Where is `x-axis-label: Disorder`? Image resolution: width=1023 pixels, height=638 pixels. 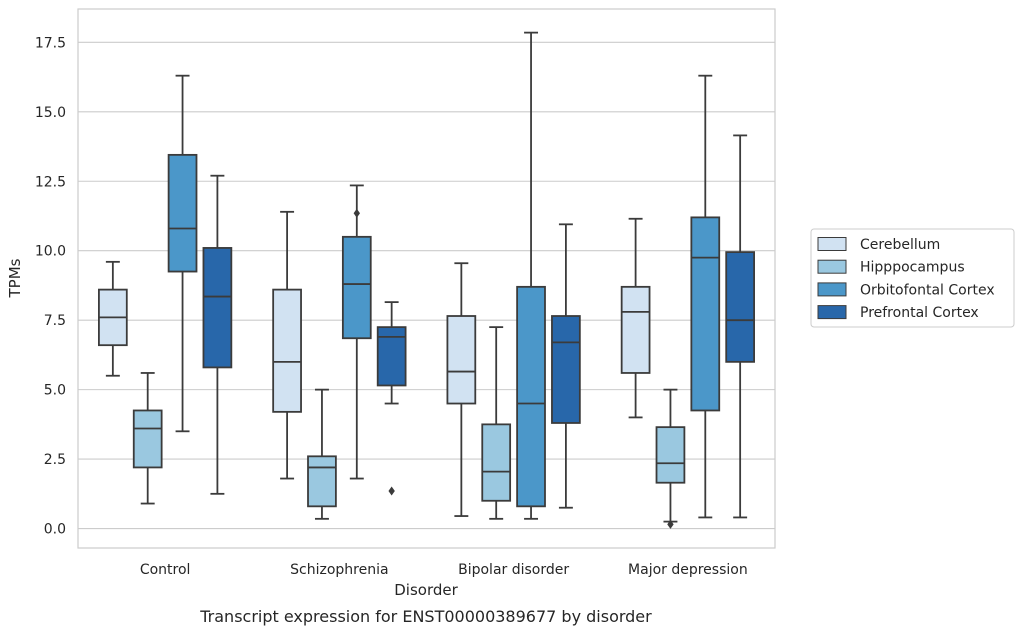 x-axis-label: Disorder is located at coordinates (426, 590).